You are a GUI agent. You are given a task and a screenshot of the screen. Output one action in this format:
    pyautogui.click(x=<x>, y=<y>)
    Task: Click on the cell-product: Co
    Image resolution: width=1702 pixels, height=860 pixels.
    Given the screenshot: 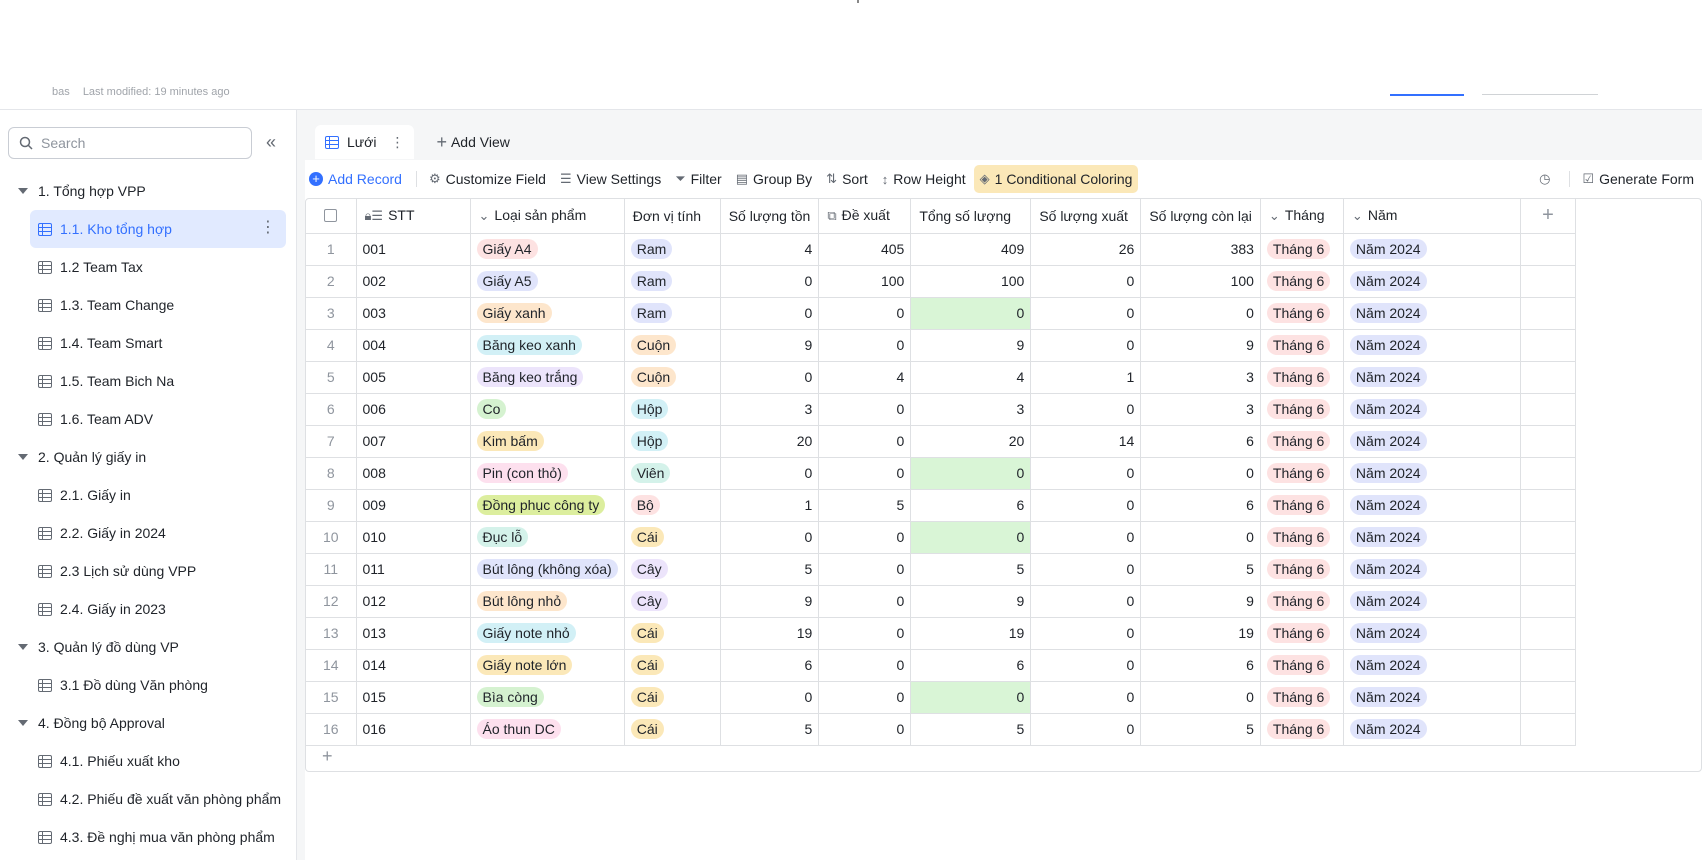 What is the action you would take?
    pyautogui.click(x=547, y=409)
    